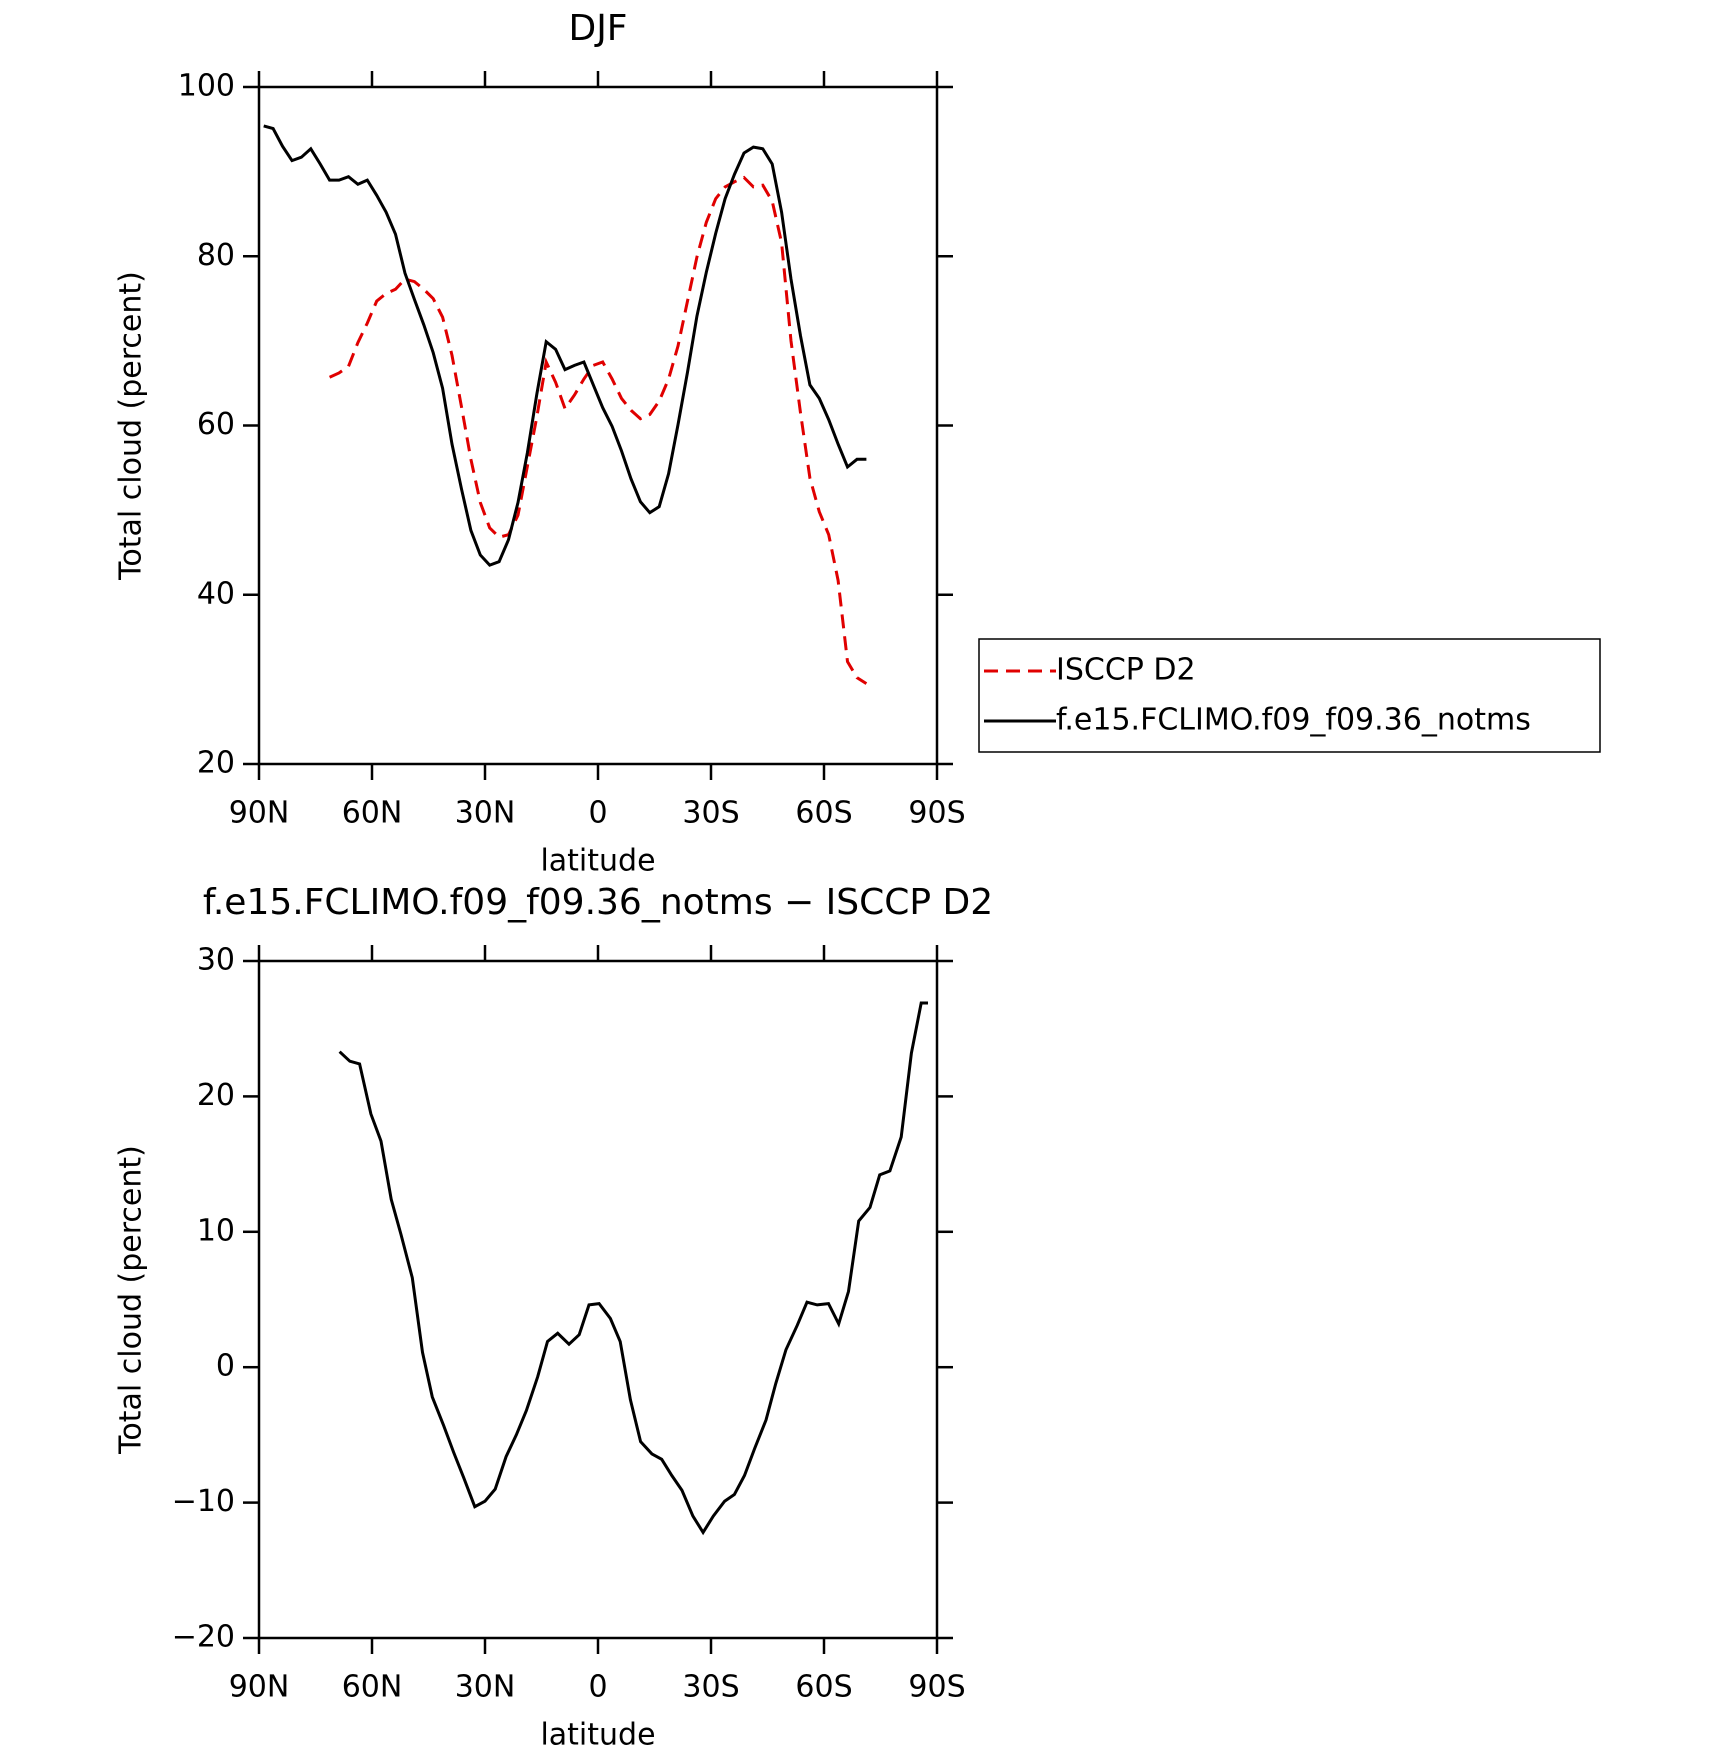  Describe the element at coordinates (216, 255) in the screenshot. I see `y-tick-label: 80` at that location.